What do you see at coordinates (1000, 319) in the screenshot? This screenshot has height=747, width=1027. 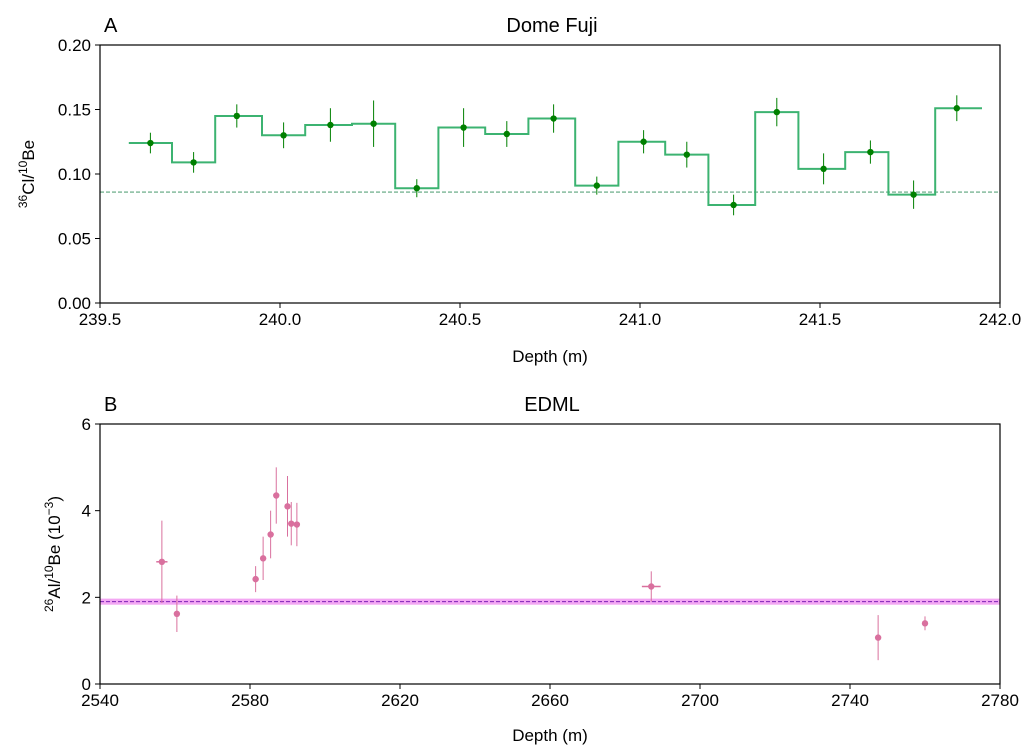 I see `panel-a-xtick-label: 242.0` at bounding box center [1000, 319].